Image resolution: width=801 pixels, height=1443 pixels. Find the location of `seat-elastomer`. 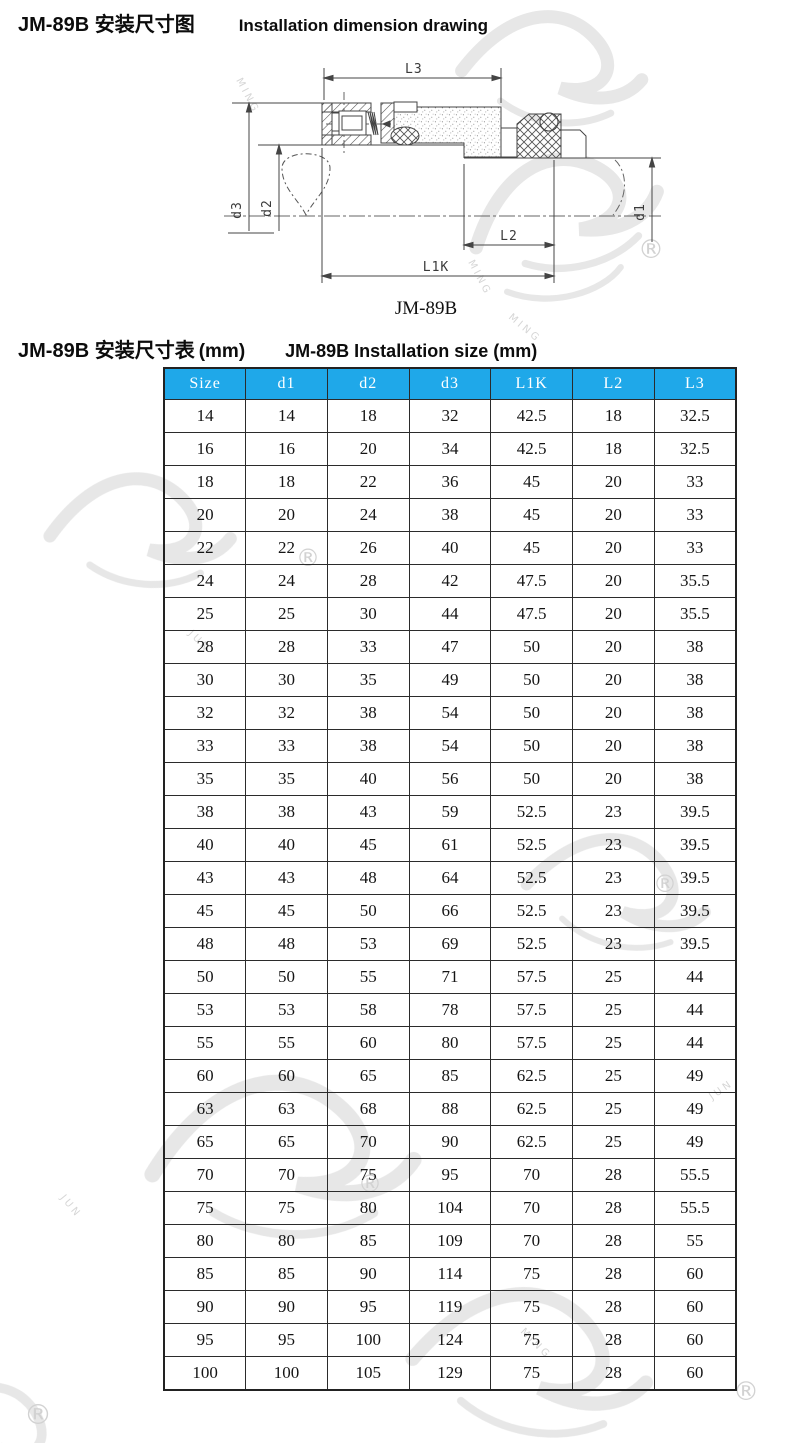

seat-elastomer is located at coordinates (539, 135).